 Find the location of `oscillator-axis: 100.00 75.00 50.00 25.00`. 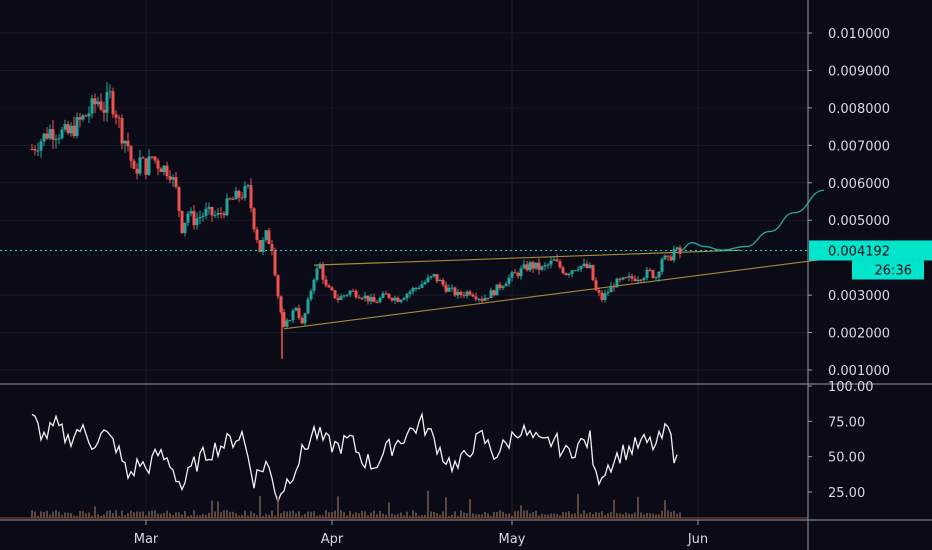

oscillator-axis: 100.00 75.00 50.00 25.00 is located at coordinates (841, 440).